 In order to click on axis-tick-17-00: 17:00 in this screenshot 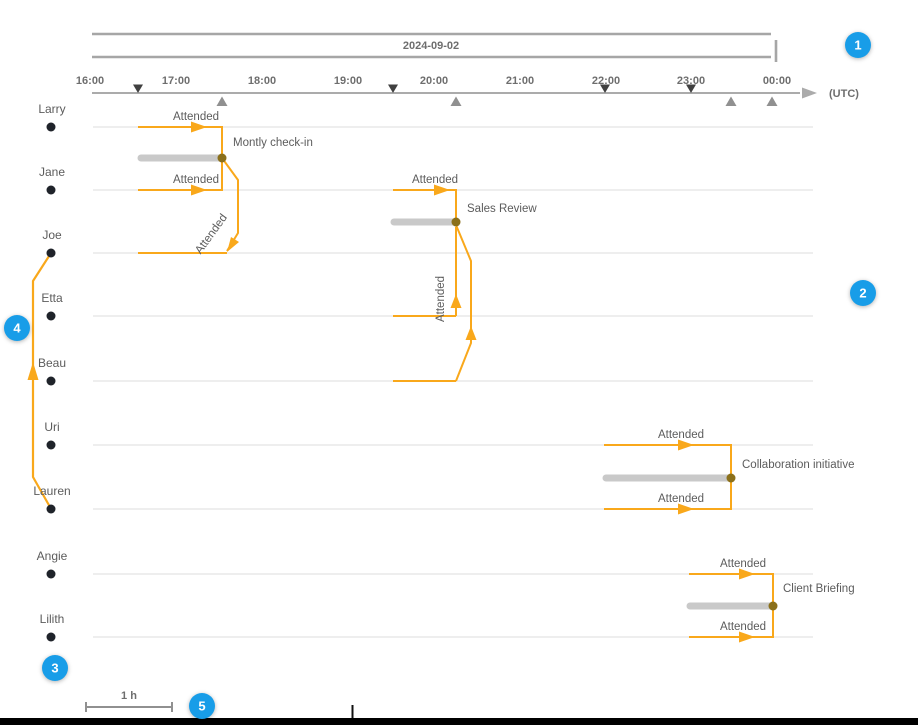, I will do `click(176, 81)`.